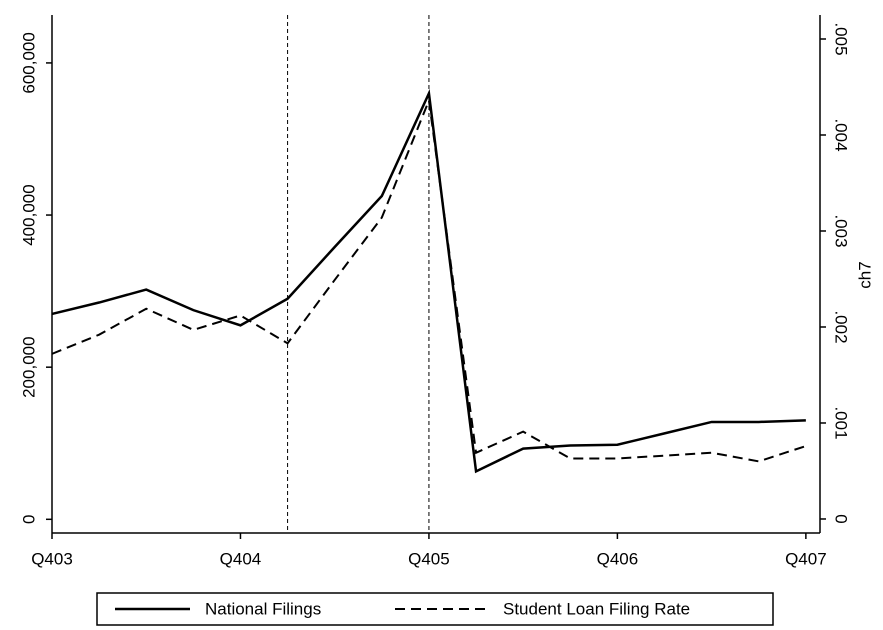  What do you see at coordinates (52, 558) in the screenshot?
I see `x-tick-label: Q403` at bounding box center [52, 558].